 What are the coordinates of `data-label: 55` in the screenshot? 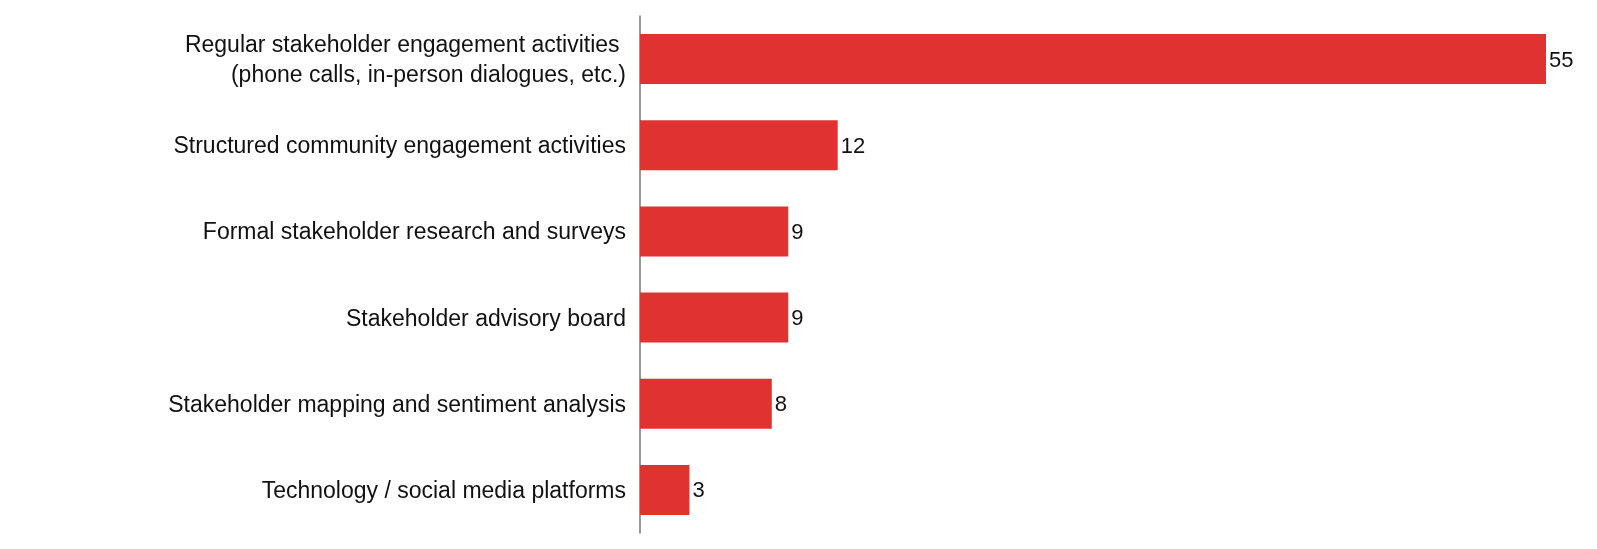 It's located at (1561, 59).